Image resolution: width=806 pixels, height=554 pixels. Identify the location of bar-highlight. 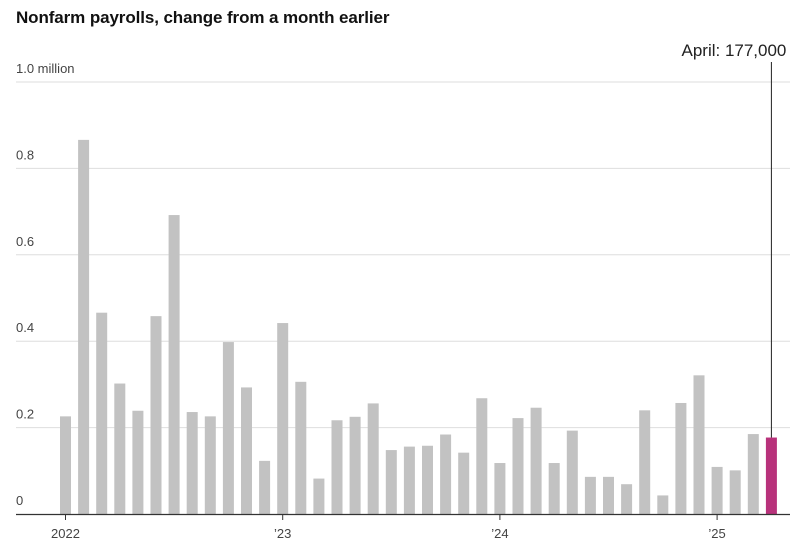
(771, 475).